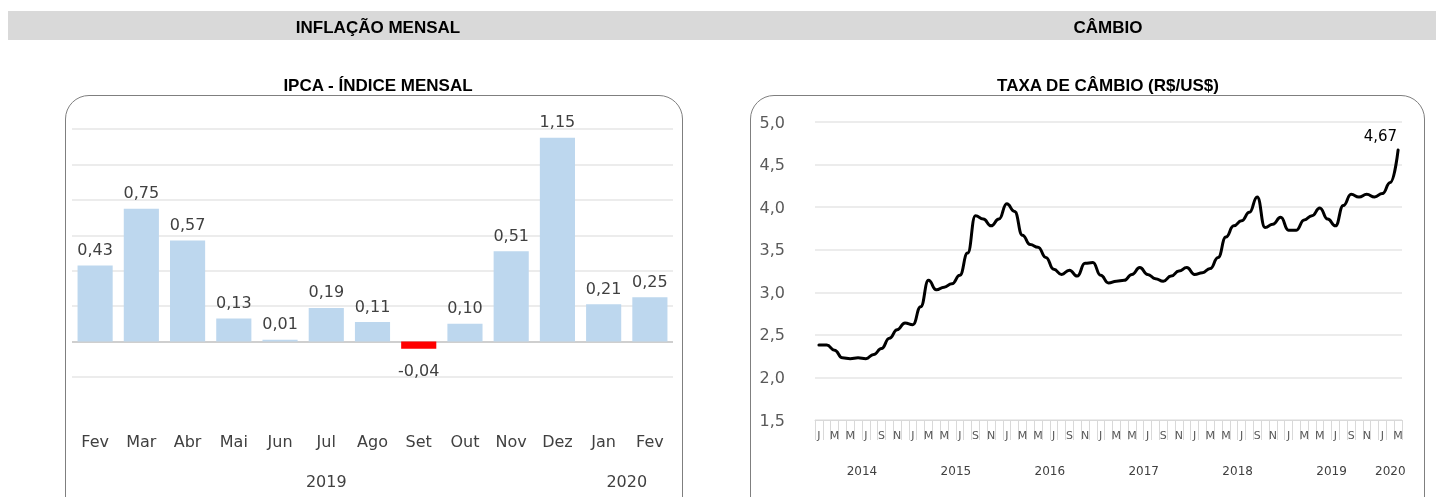 This screenshot has width=1436, height=497. I want to click on x-tick-label: Mai, so click(233, 441).